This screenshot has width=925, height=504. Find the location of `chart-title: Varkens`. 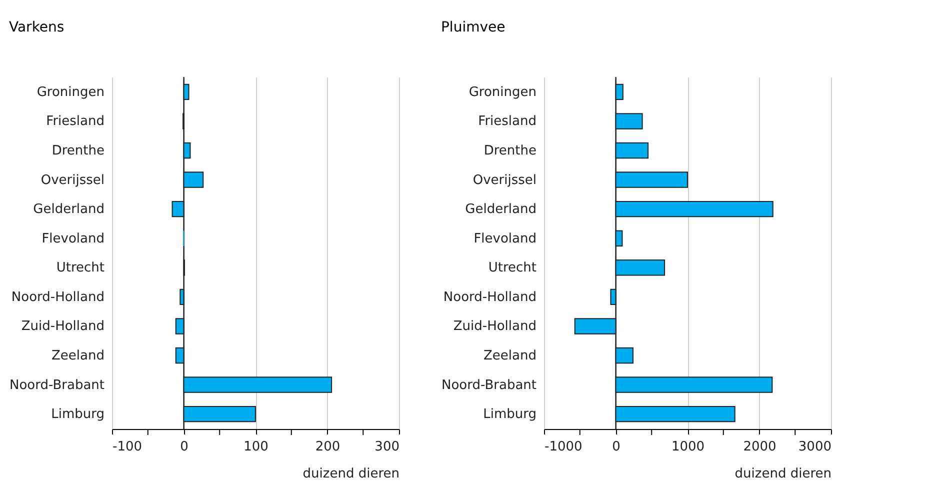

chart-title: Varkens is located at coordinates (36, 28).